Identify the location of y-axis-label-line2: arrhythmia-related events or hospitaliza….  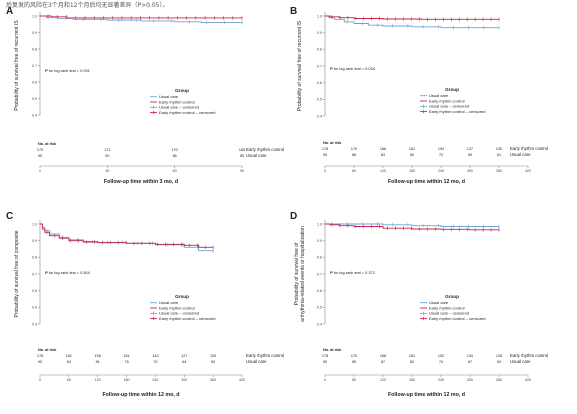
(303, 274).